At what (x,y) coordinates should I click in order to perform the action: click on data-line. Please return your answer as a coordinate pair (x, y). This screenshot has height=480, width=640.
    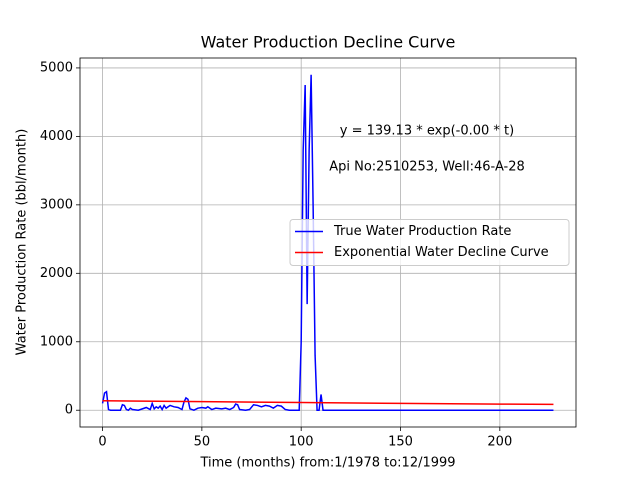
    Looking at the image, I should click on (328, 402).